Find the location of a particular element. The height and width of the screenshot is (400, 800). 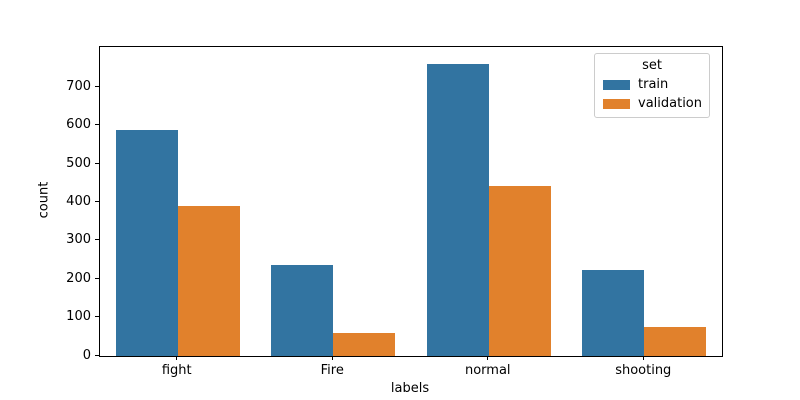

y-tick-label: 100 is located at coordinates (78, 317).